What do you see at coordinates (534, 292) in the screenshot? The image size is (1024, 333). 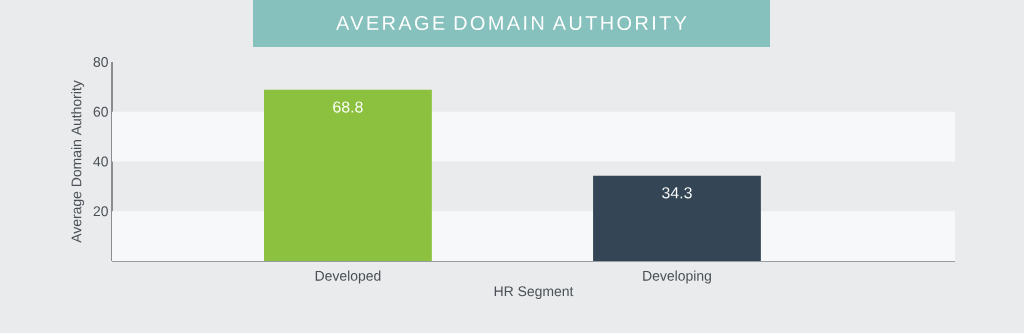 I see `x-axis-title: HR Segment` at bounding box center [534, 292].